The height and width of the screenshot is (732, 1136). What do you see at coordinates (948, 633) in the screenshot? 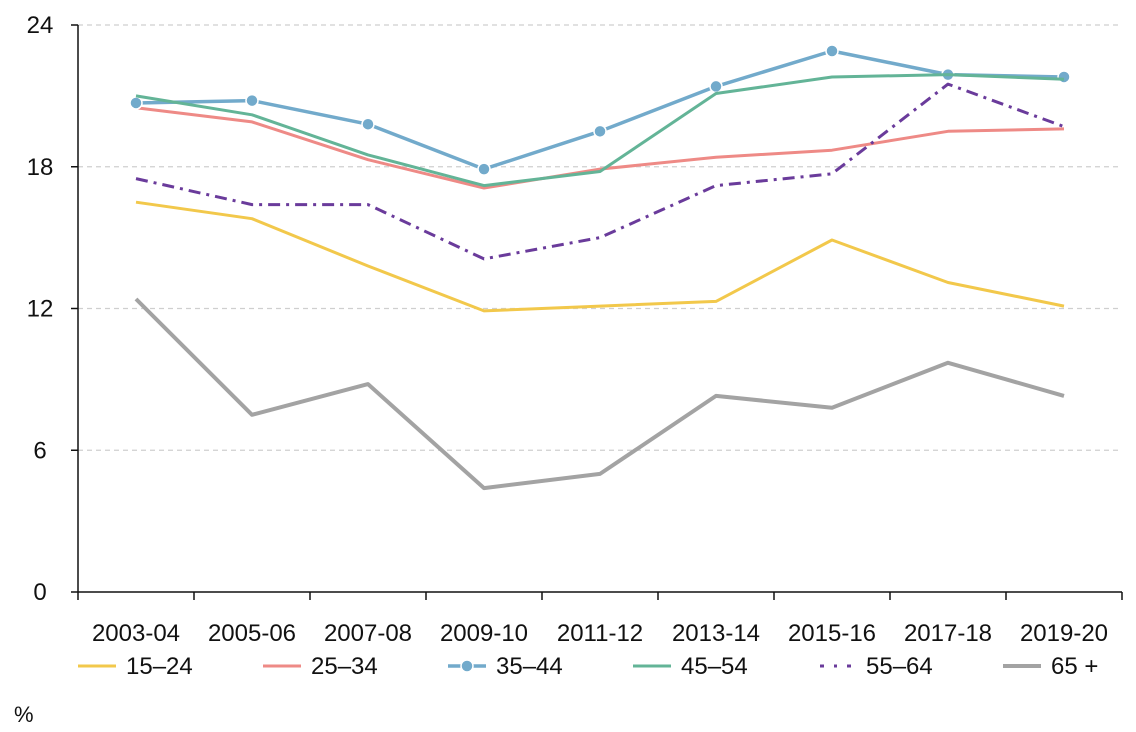
I see `x-tick-label: 2017-18` at bounding box center [948, 633].